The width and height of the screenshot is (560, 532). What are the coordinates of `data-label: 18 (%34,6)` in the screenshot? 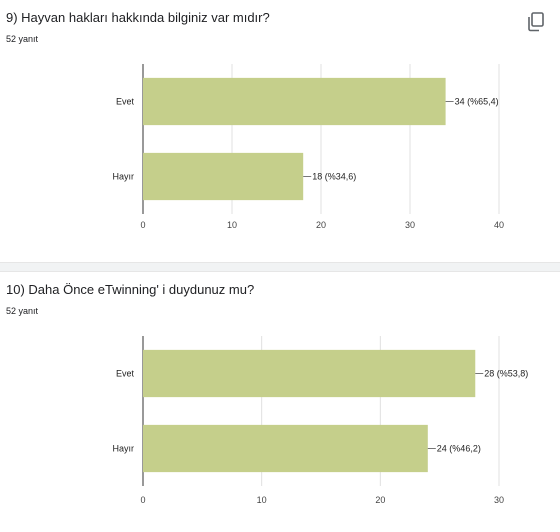 It's located at (334, 177).